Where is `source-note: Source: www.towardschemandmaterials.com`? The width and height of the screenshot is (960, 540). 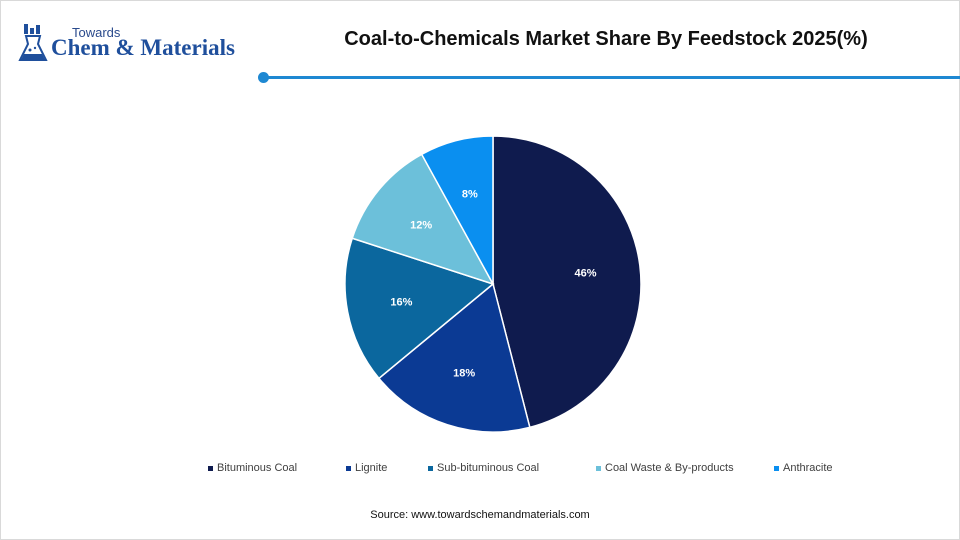
source-note: Source: www.towardschemandmaterials.com is located at coordinates (480, 515).